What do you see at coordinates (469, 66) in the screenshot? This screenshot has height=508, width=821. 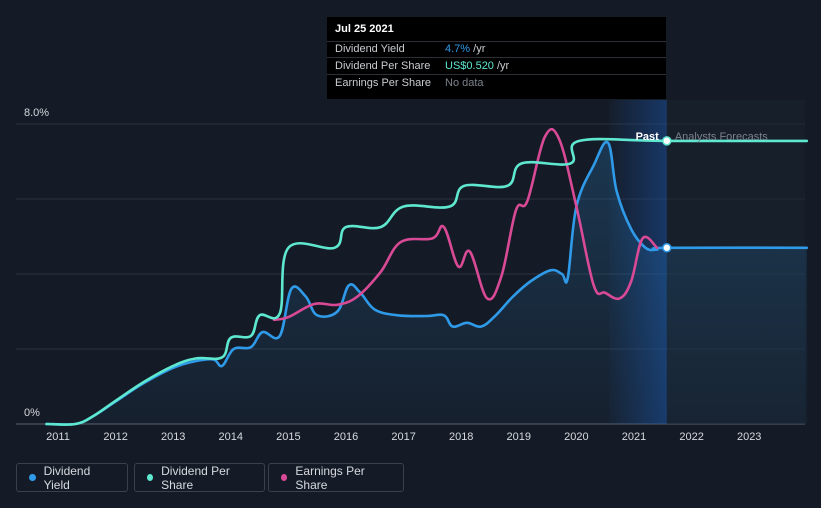 I see `tooltip-value: US$0.520` at bounding box center [469, 66].